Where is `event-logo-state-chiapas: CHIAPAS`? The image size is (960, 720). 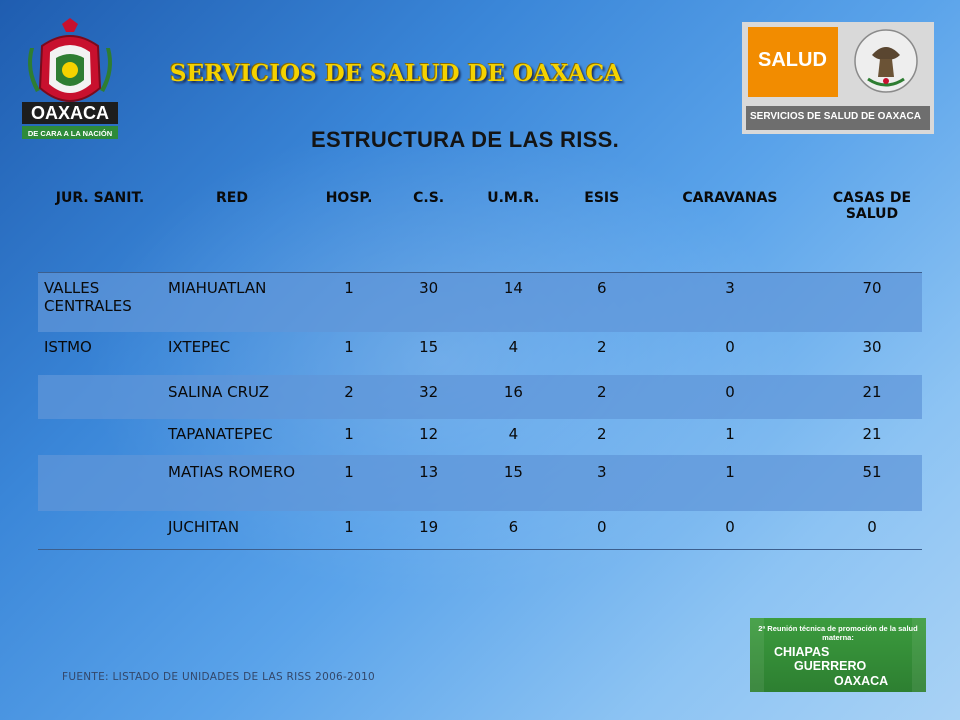
event-logo-state-chiapas: CHIAPAS is located at coordinates (802, 652).